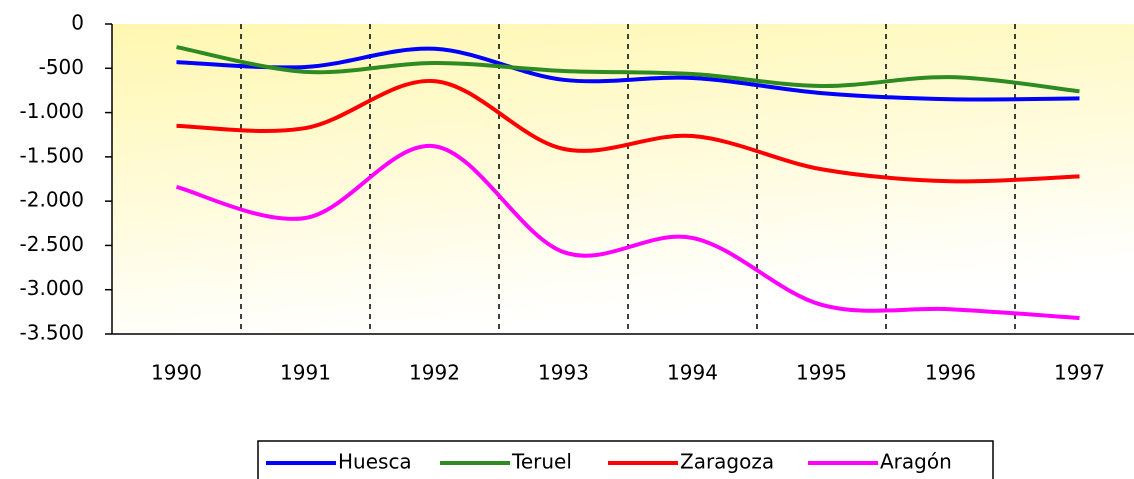 This screenshot has height=479, width=1134. I want to click on x-tick-label: 1995, so click(821, 373).